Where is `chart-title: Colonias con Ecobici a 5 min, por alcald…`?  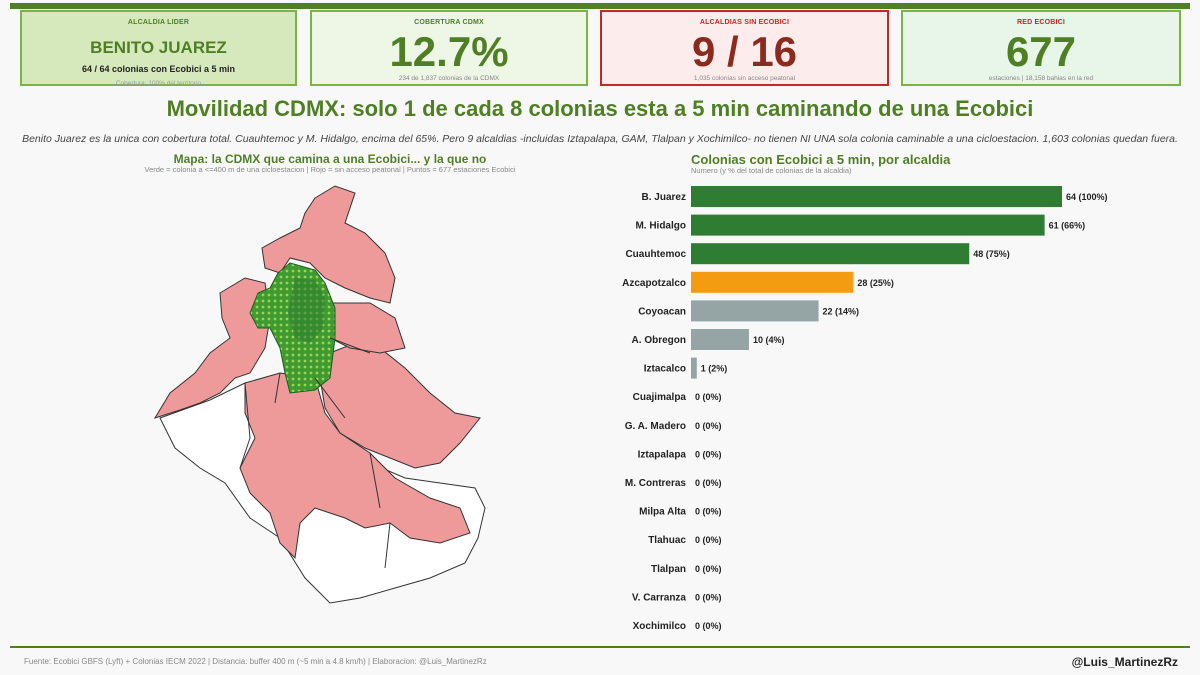
chart-title: Colonias con Ecobici a 5 min, por alcald… is located at coordinates (821, 159).